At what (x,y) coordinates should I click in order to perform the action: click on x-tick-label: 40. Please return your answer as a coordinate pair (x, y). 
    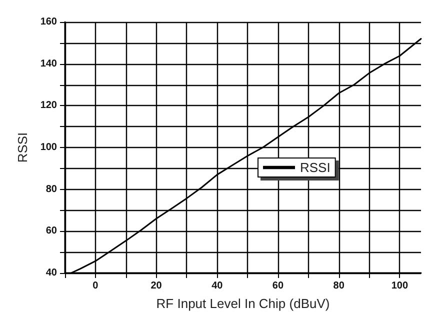
    Looking at the image, I should click on (218, 286).